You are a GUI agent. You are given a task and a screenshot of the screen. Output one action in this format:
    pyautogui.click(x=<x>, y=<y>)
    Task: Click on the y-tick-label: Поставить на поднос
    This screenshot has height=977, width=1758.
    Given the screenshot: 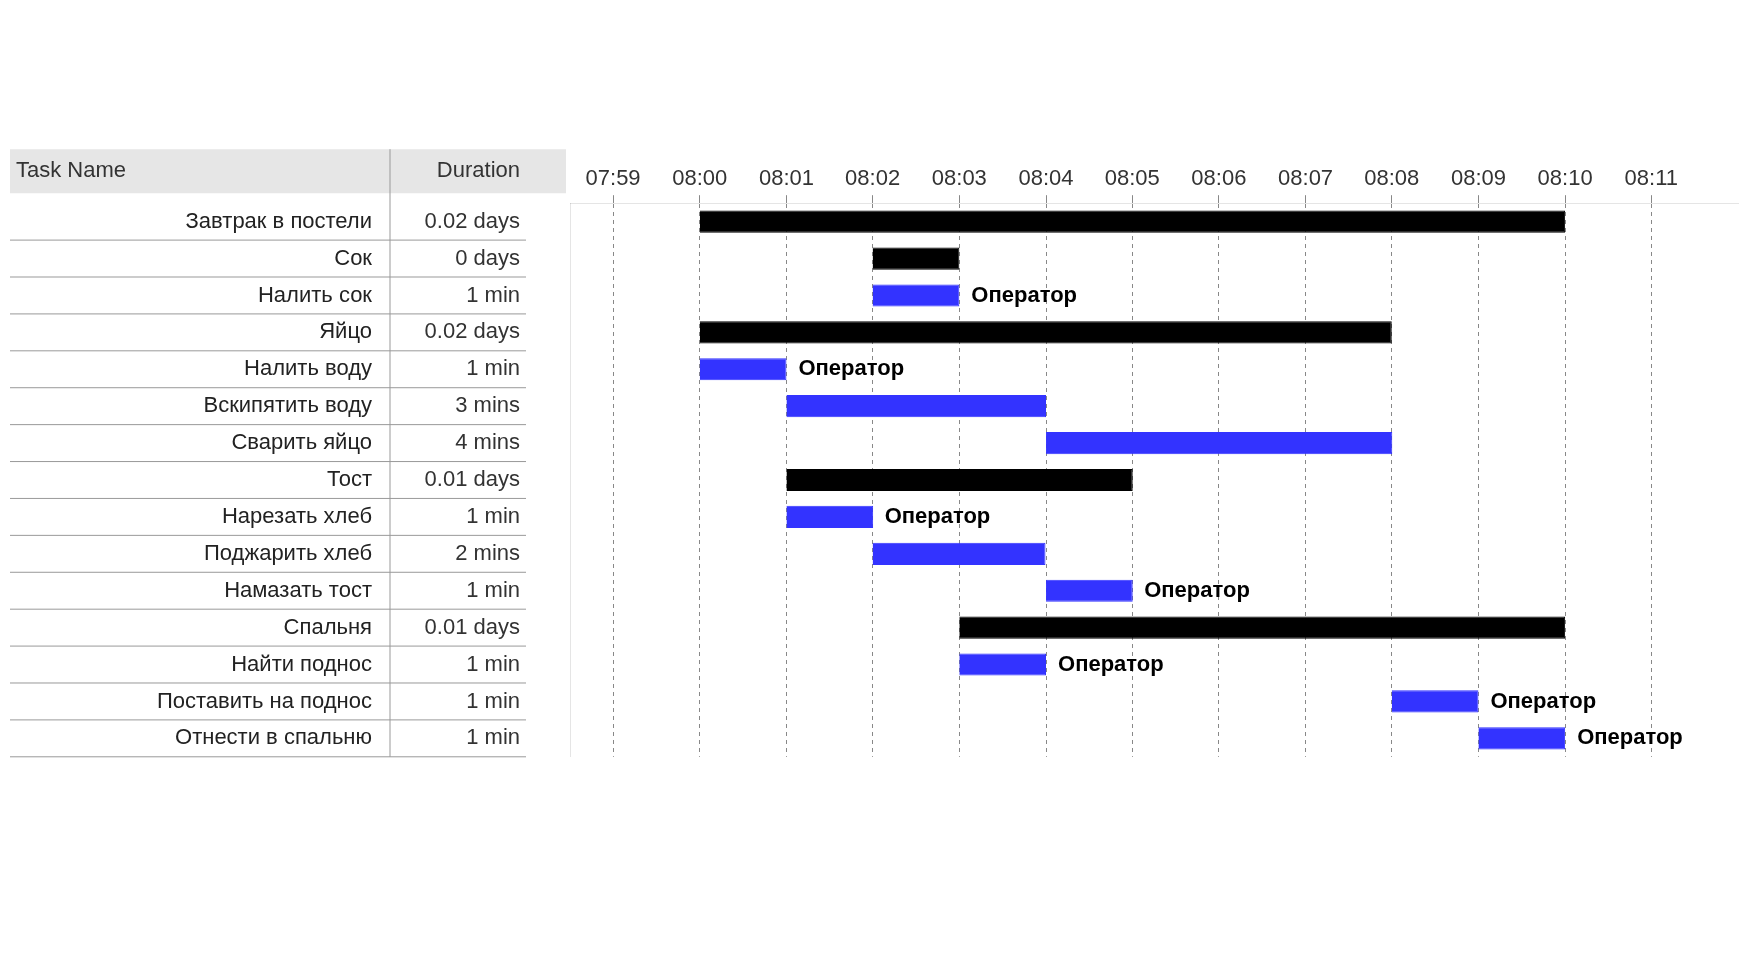 What is the action you would take?
    pyautogui.click(x=264, y=700)
    